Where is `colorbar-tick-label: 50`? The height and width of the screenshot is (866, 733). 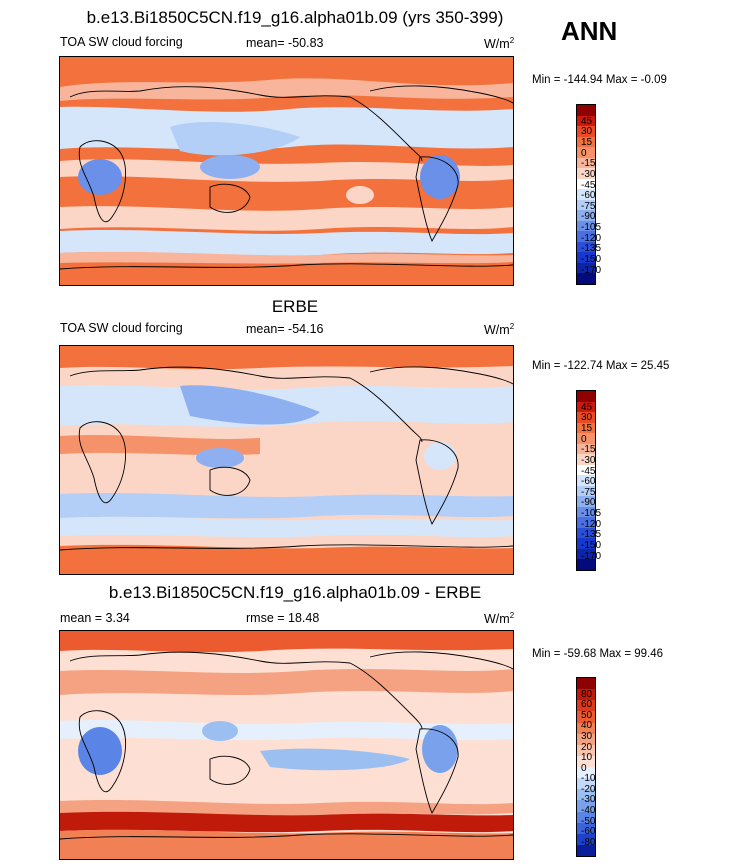 colorbar-tick-label: 50 is located at coordinates (587, 715).